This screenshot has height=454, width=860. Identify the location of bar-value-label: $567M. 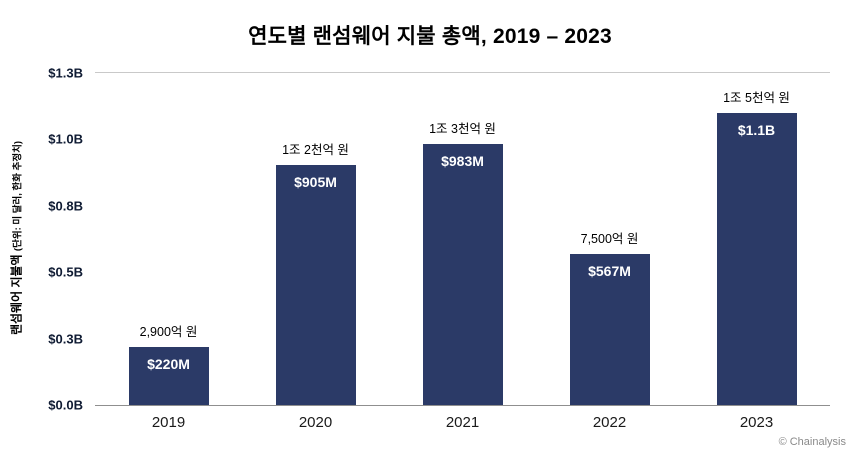
(609, 271).